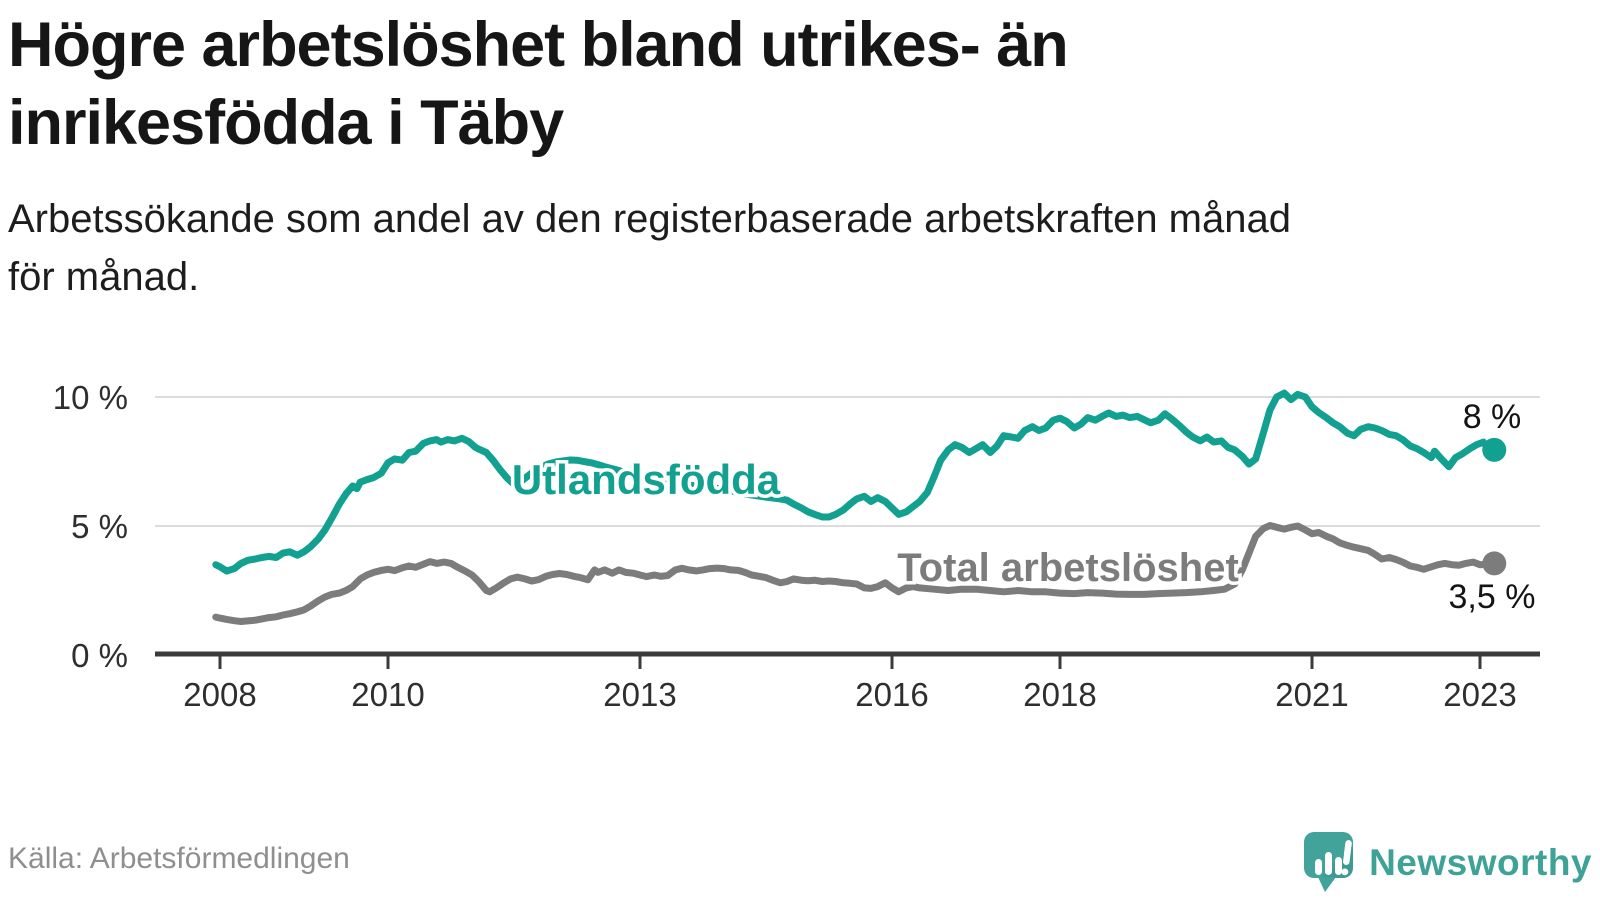  Describe the element at coordinates (891, 694) in the screenshot. I see `x-axis-label-2016: 2016` at that location.